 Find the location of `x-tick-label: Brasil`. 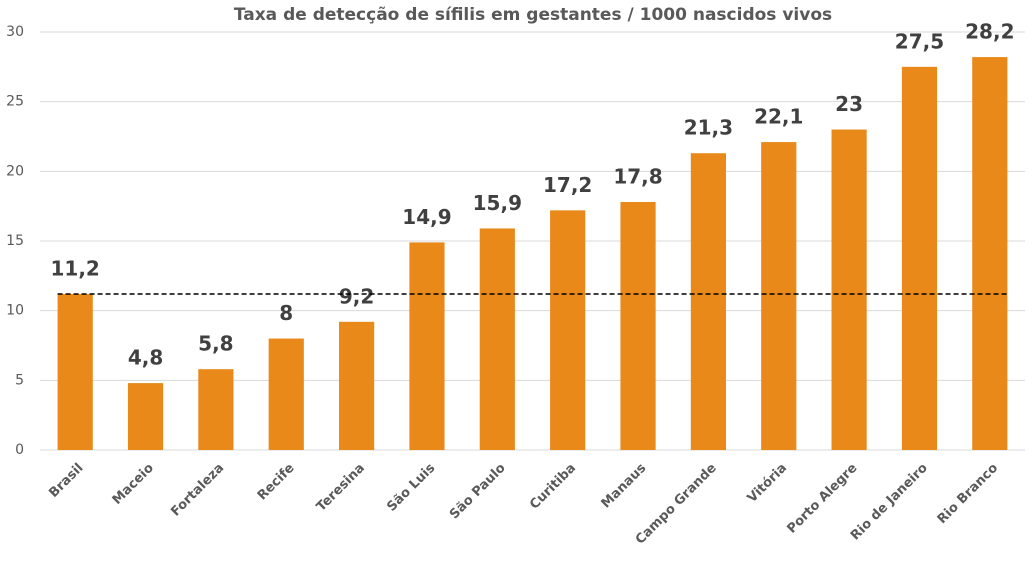

x-tick-label: Brasil is located at coordinates (66, 481).